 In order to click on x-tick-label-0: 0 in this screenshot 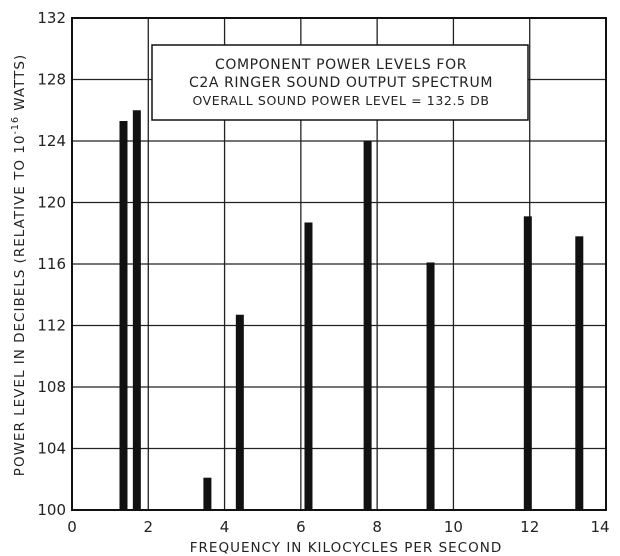, I will do `click(72, 527)`.